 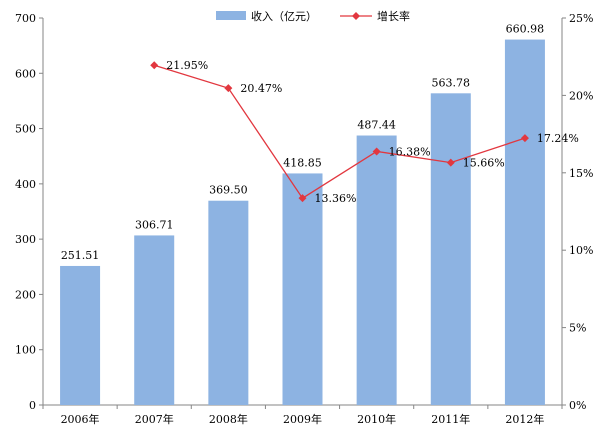 What do you see at coordinates (25, 18) in the screenshot?
I see `y-left-tick-label: 700` at bounding box center [25, 18].